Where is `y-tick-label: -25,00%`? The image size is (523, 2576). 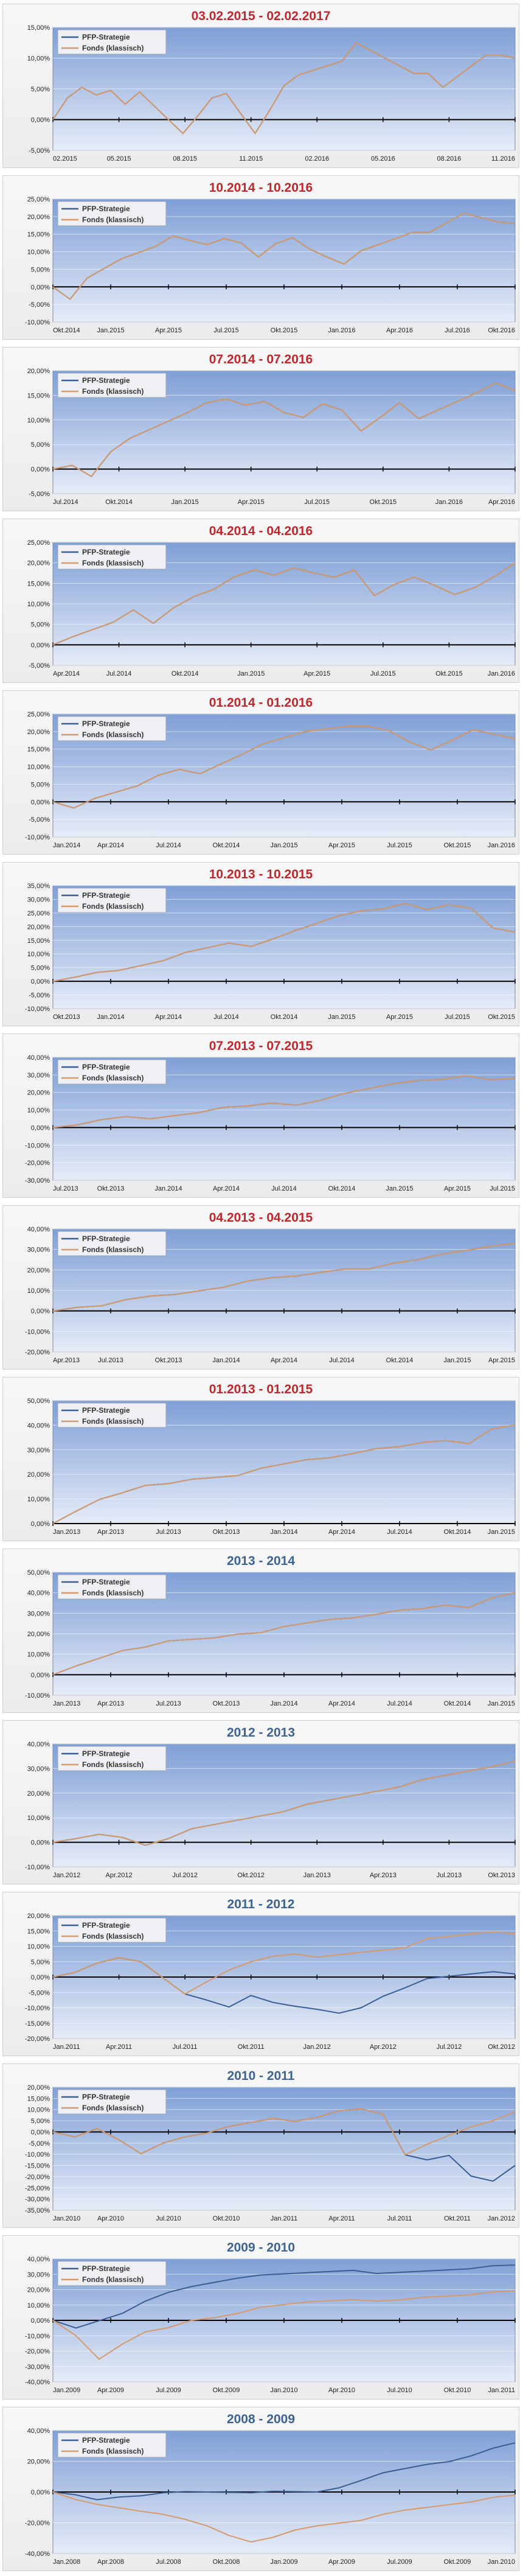
y-tick-label: -25,00% is located at coordinates (38, 2188).